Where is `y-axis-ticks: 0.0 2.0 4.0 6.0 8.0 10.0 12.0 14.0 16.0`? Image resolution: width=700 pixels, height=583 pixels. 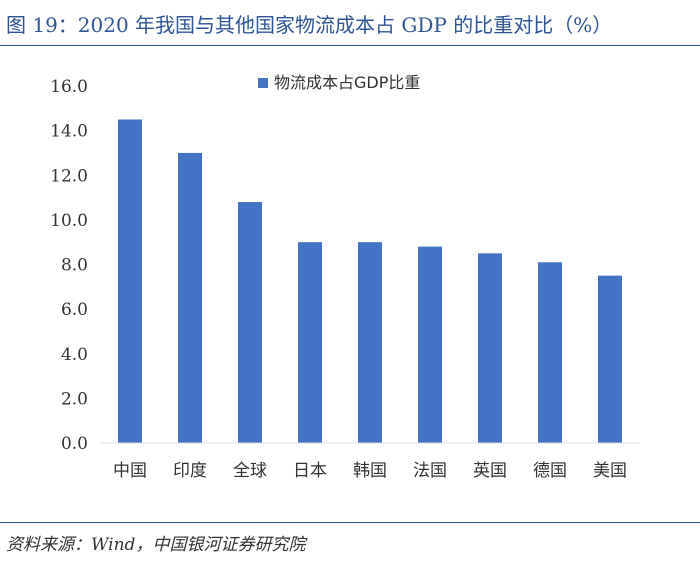
y-axis-ticks: 0.0 2.0 4.0 6.0 8.0 10.0 12.0 14.0 16.0 is located at coordinates (69, 265).